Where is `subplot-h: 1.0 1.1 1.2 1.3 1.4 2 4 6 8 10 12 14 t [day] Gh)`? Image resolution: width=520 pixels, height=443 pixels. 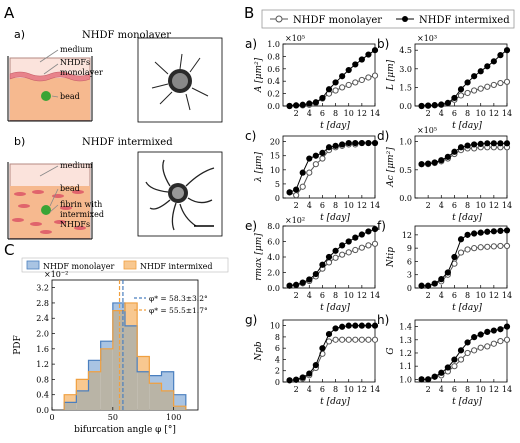
subplot-h: 1.0 1.1 1.2 1.3 1.4 2 4 6 8 10 12 14 t [day] Gh) is located at coordinates (444, 360).